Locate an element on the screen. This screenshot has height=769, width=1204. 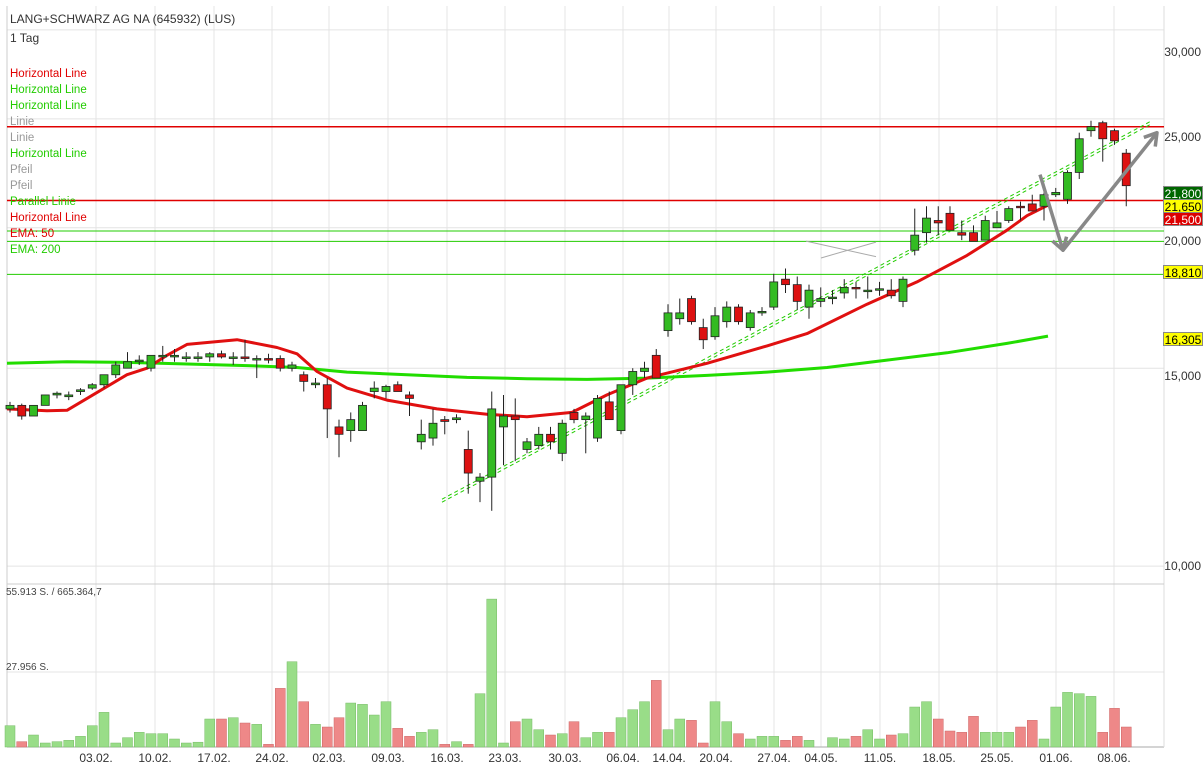
arrow-annotations is located at coordinates (1098, 191).